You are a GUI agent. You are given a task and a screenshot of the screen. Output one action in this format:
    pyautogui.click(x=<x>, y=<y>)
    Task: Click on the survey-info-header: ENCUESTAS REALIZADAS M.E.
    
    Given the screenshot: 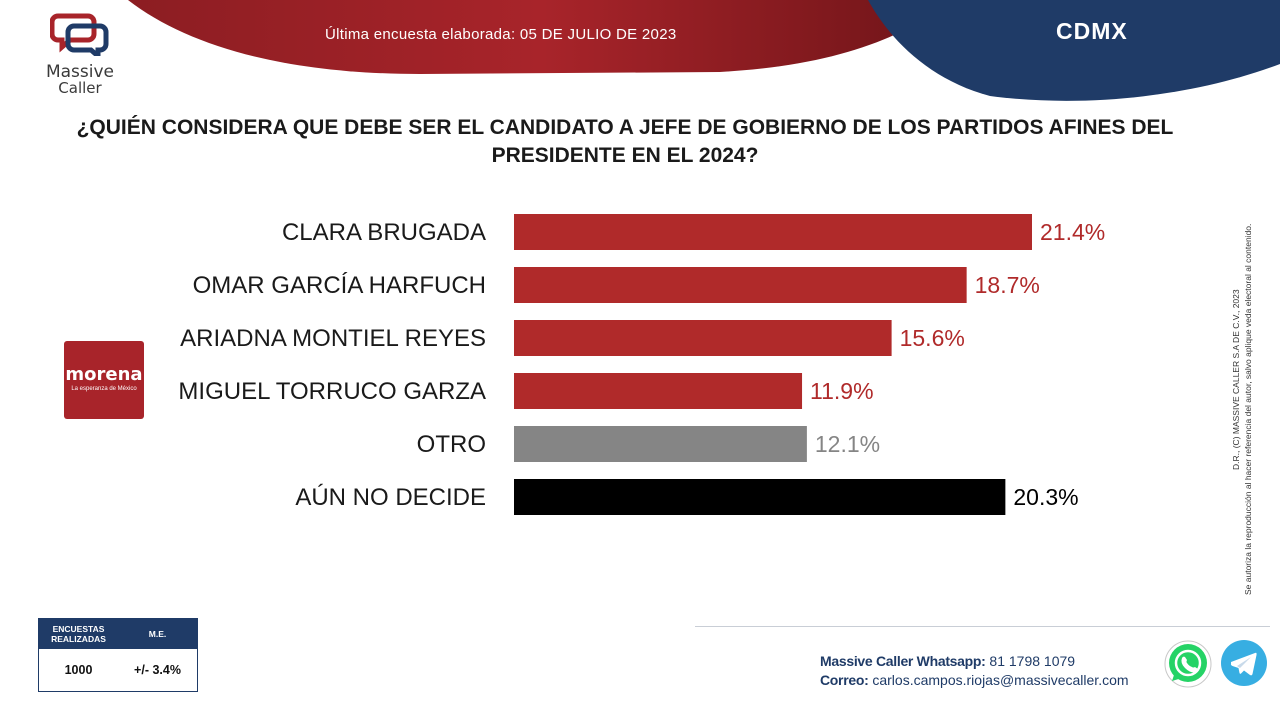 What is the action you would take?
    pyautogui.click(x=118, y=634)
    